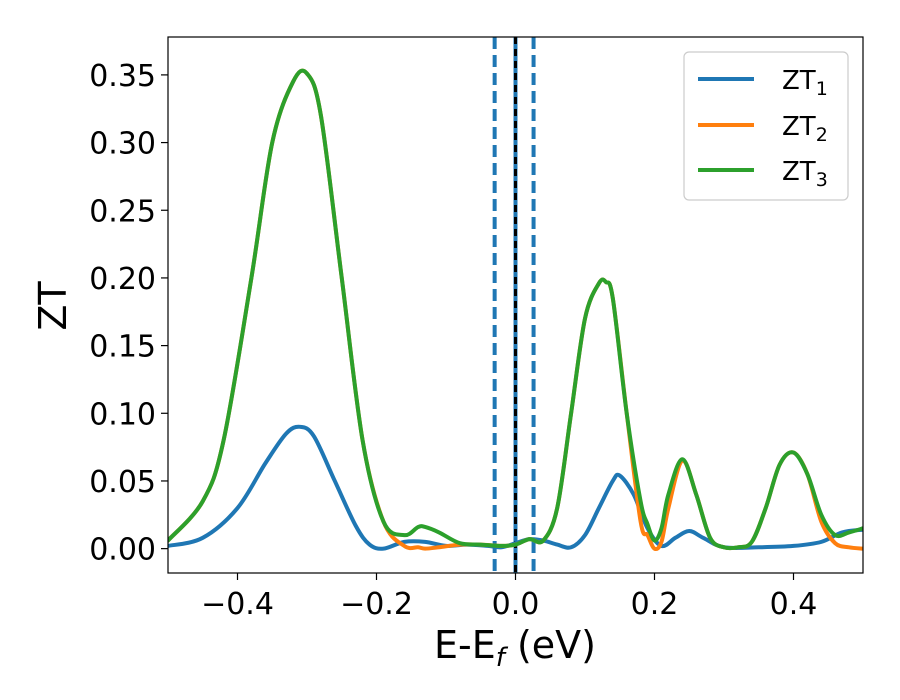 This screenshot has width=900, height=700. What do you see at coordinates (763, 174) in the screenshot?
I see `legend-entry-zt3: ZT3` at bounding box center [763, 174].